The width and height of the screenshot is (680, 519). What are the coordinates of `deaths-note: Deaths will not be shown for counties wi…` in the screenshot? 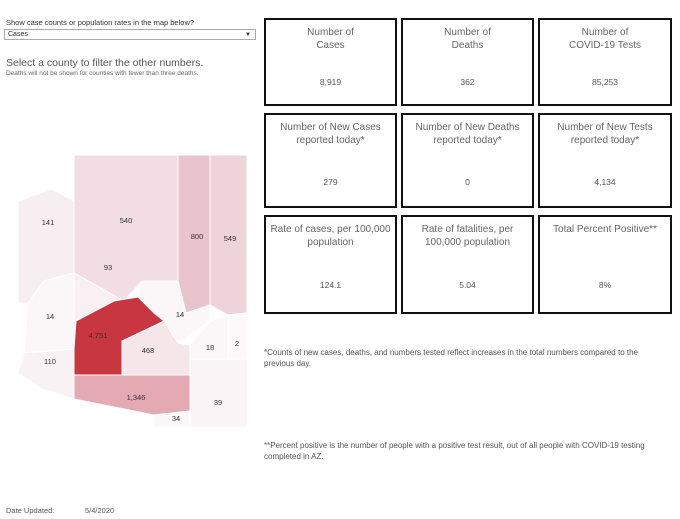 It's located at (102, 73).